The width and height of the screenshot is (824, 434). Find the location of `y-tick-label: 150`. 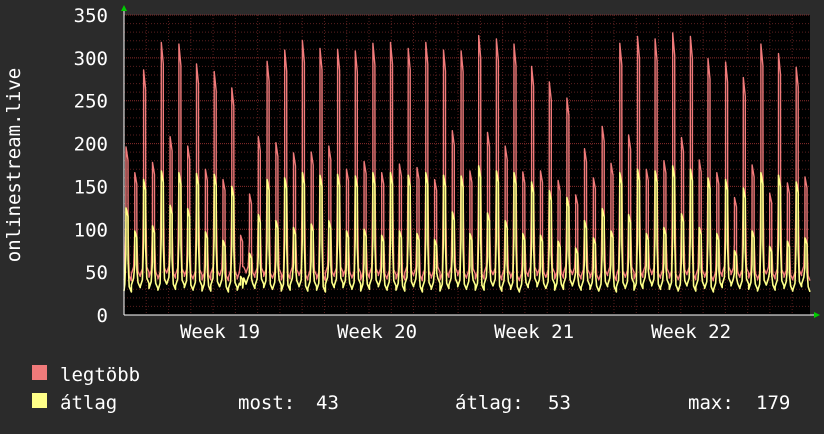

y-tick-label: 150 is located at coordinates (91, 187).